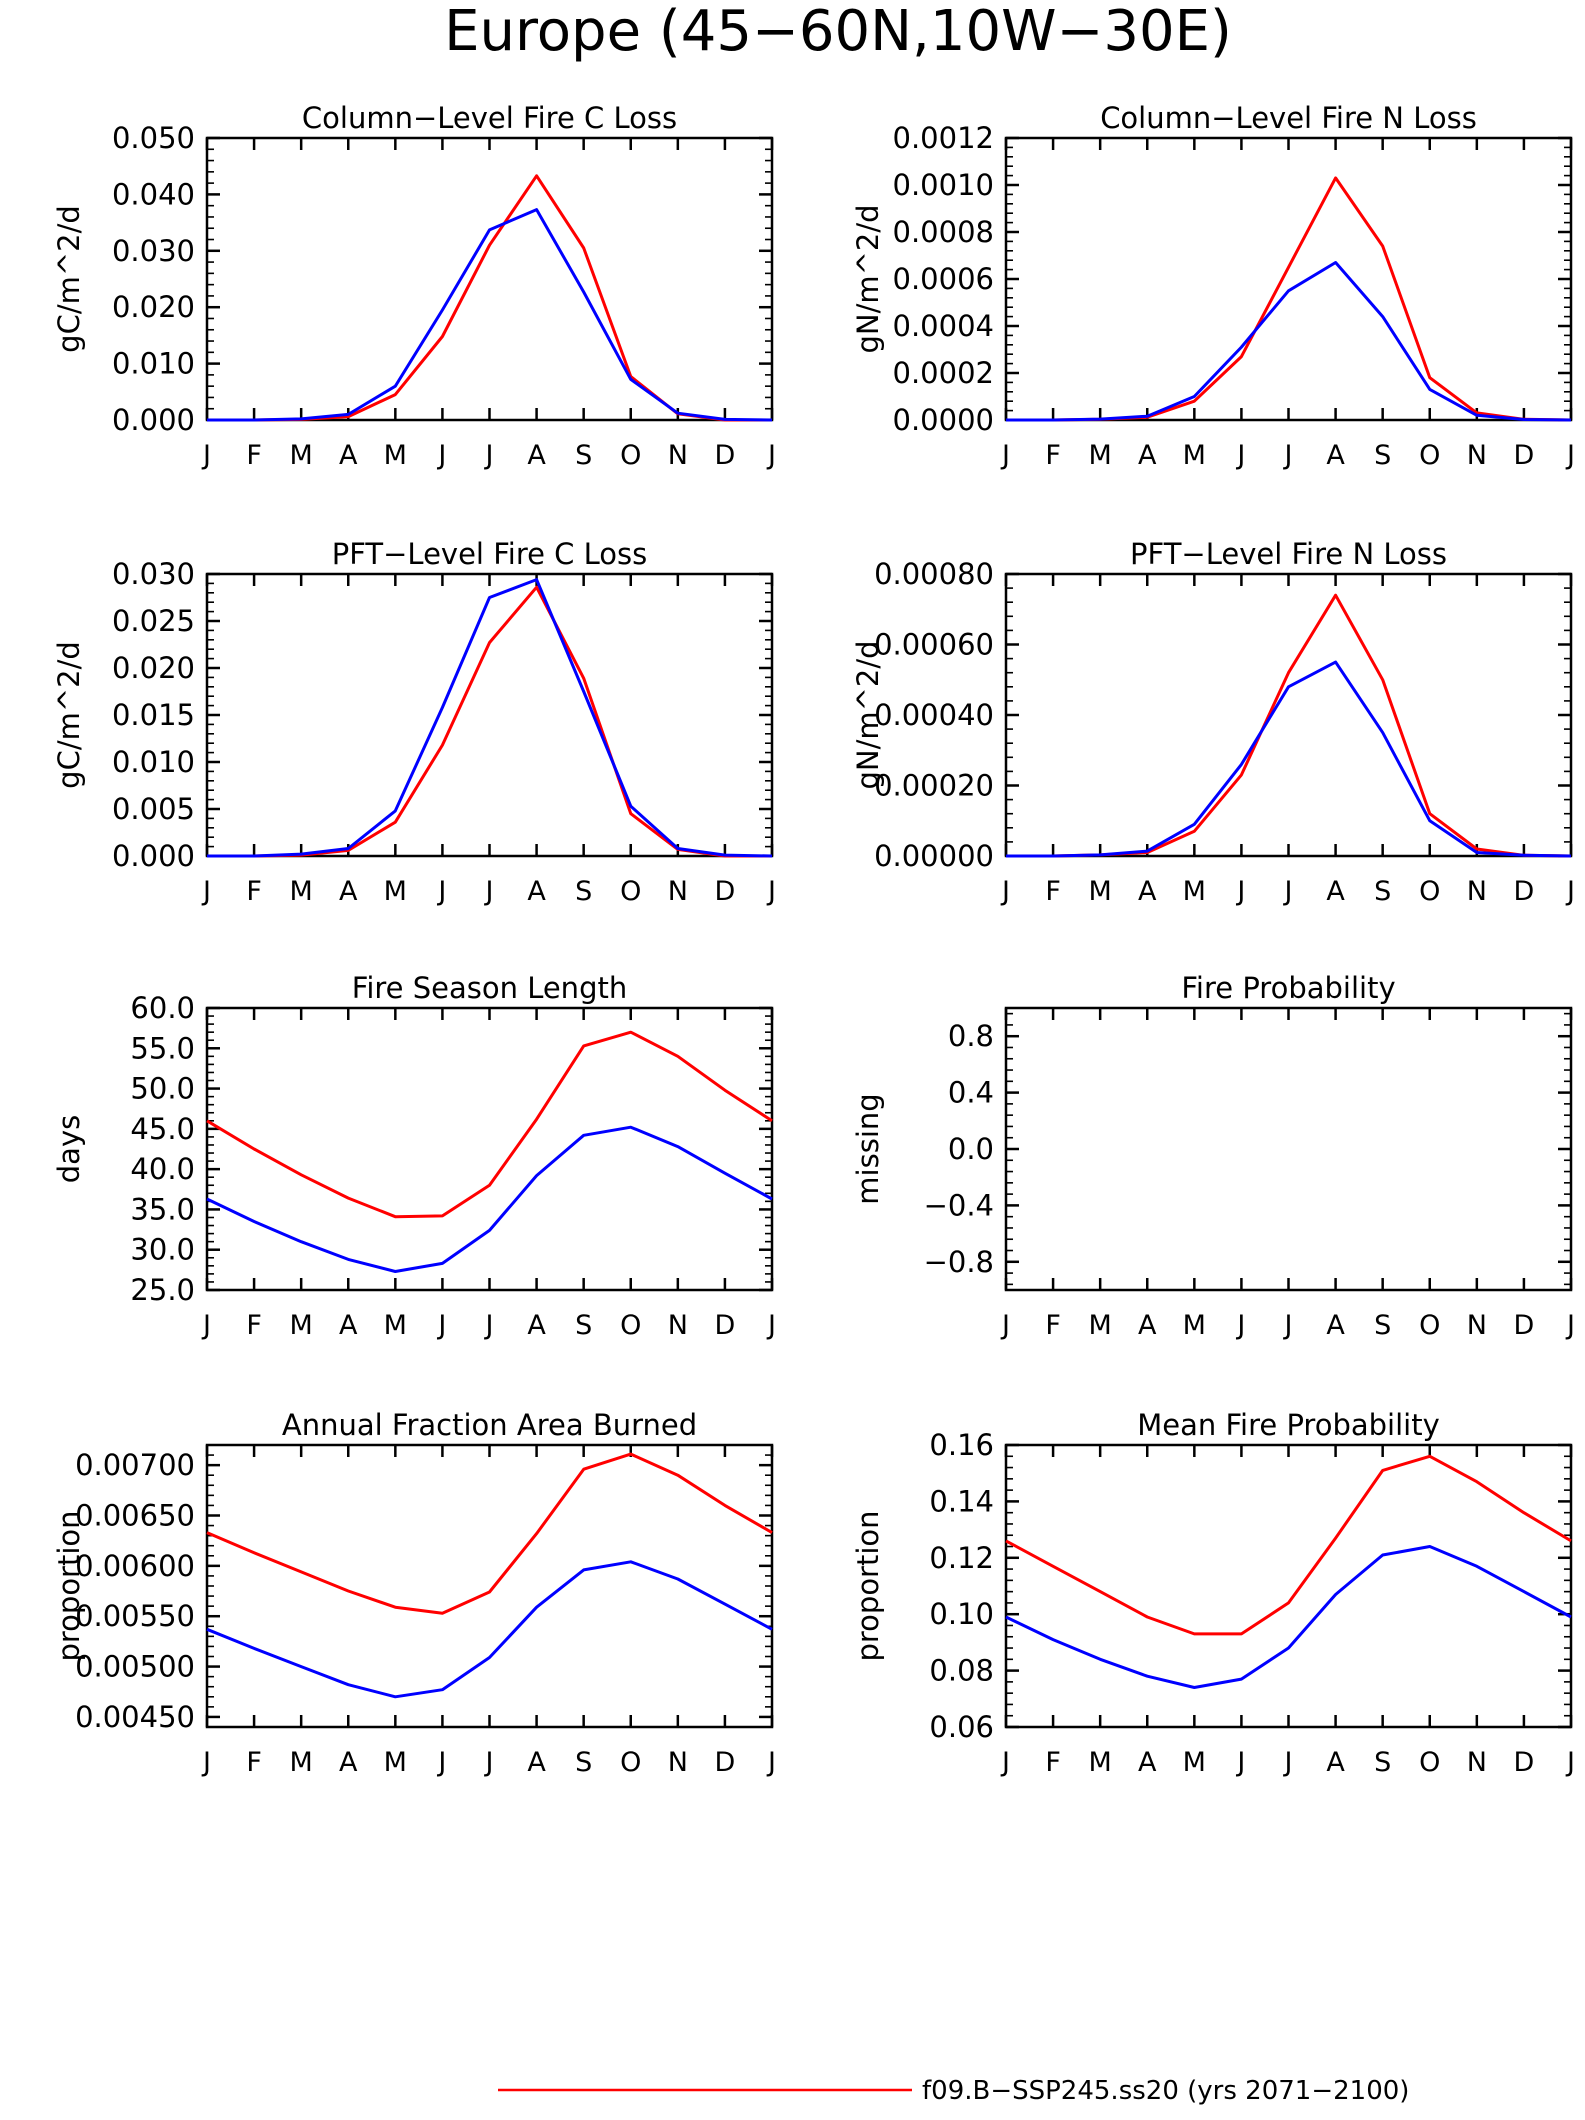 Image resolution: width=1585 pixels, height=2120 pixels. What do you see at coordinates (971, 1036) in the screenshot?
I see `y-tick-label: 0.8` at bounding box center [971, 1036].